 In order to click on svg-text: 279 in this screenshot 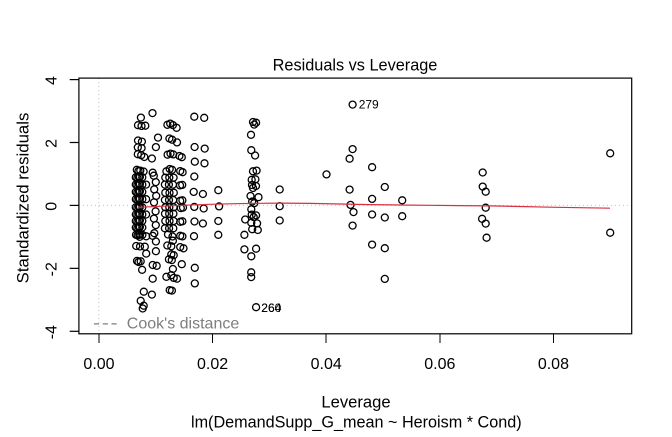, I will do `click(369, 104)`.